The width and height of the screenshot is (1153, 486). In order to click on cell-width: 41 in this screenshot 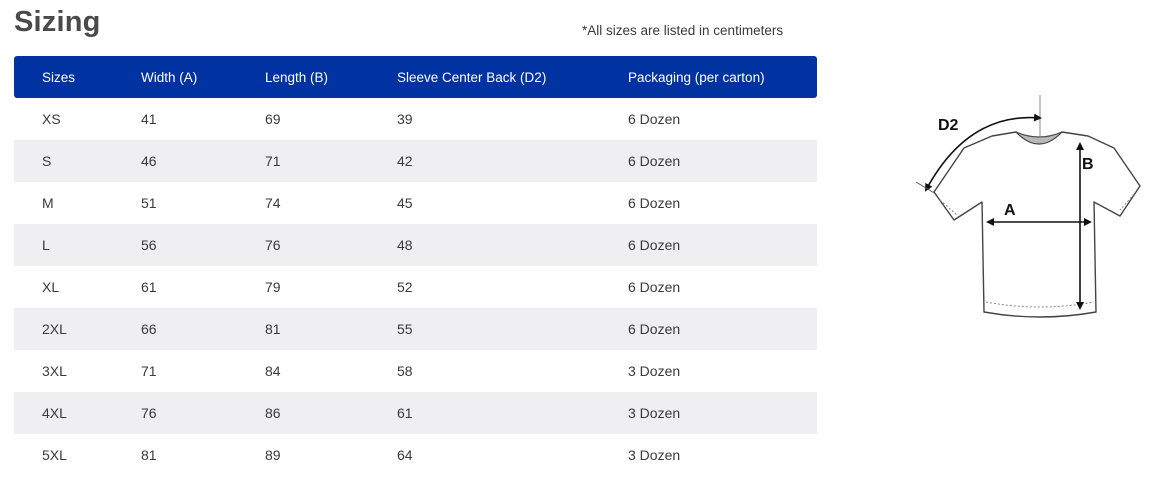, I will do `click(149, 119)`.